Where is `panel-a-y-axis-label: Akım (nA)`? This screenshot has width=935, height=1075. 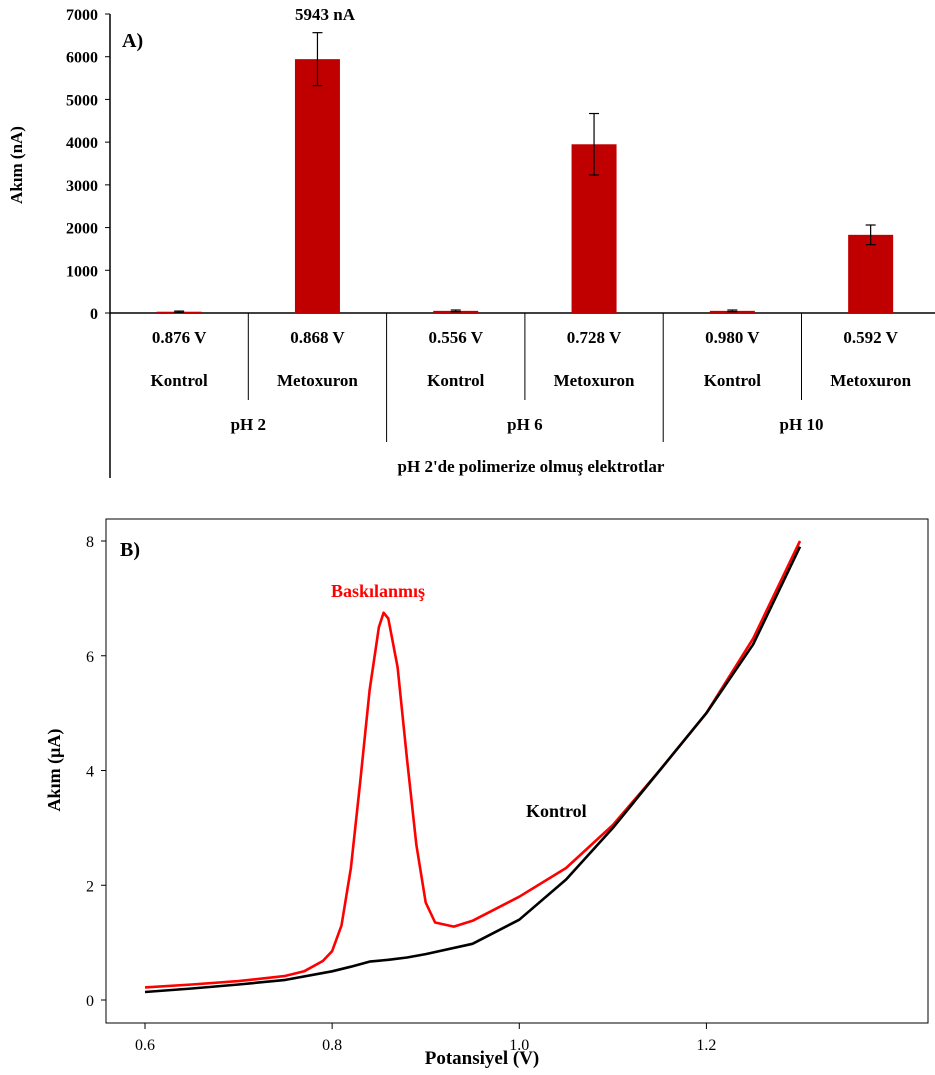 panel-a-y-axis-label: Akım (nA) is located at coordinates (16, 165).